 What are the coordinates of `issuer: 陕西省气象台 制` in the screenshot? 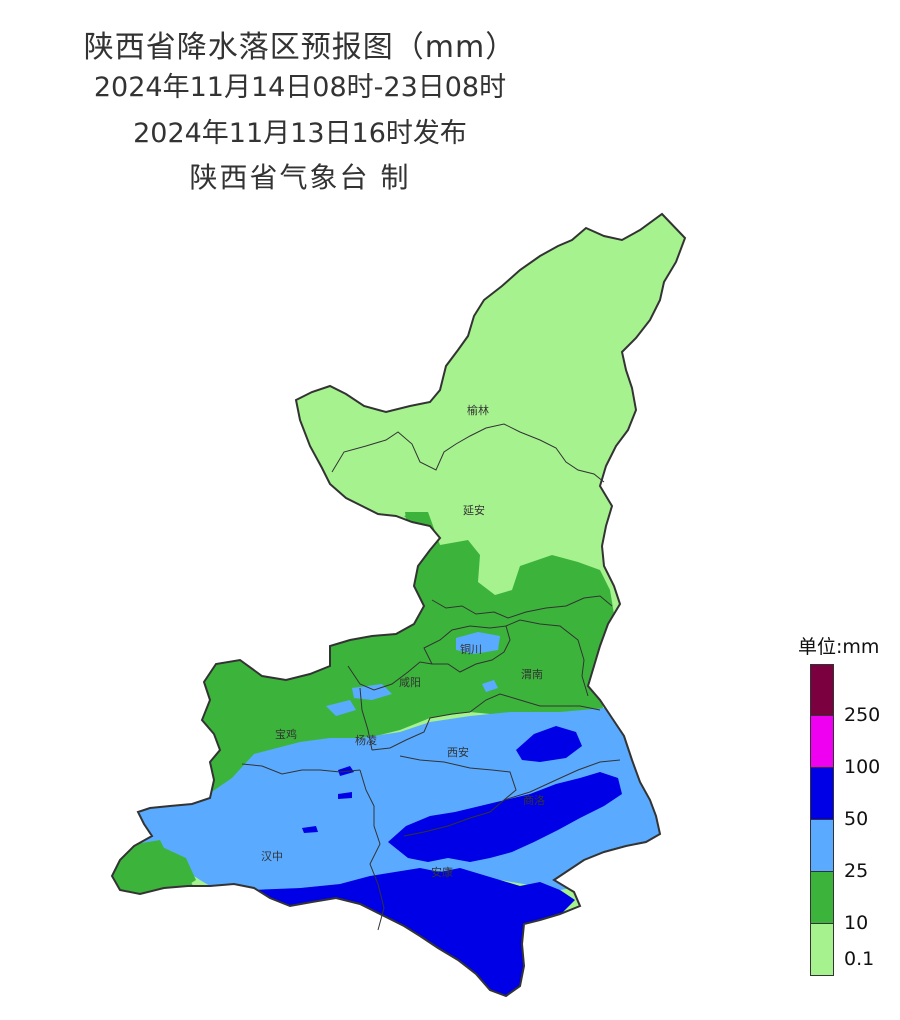 It's located at (300, 177).